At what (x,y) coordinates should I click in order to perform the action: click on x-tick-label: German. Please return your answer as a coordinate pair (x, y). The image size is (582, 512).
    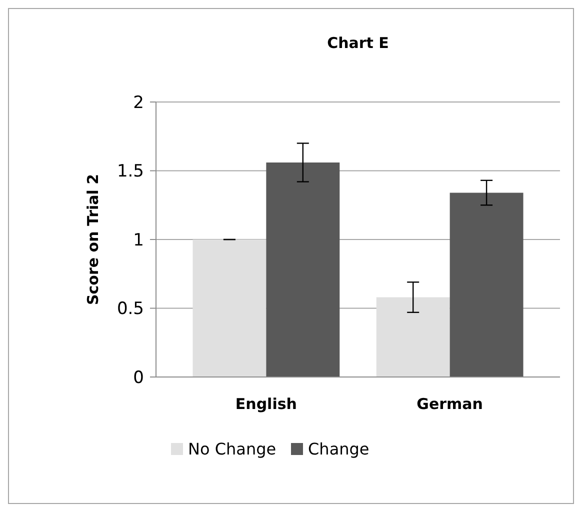
    Looking at the image, I should click on (449, 404).